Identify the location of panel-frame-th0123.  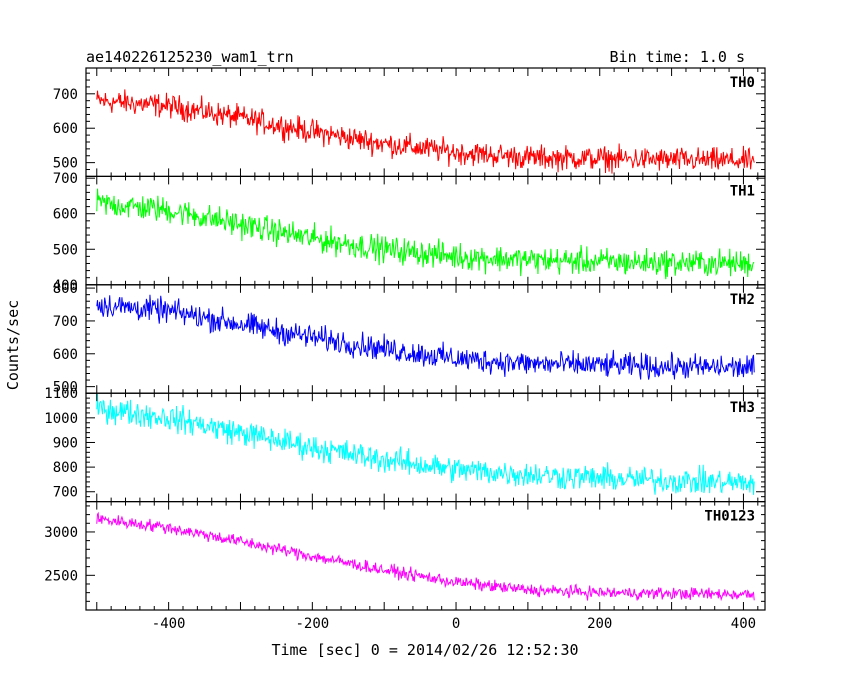
(425, 556).